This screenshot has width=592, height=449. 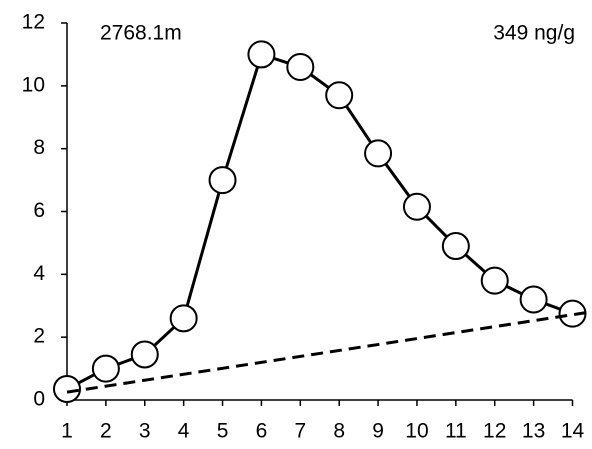 What do you see at coordinates (106, 431) in the screenshot?
I see `x-tick-label: 2` at bounding box center [106, 431].